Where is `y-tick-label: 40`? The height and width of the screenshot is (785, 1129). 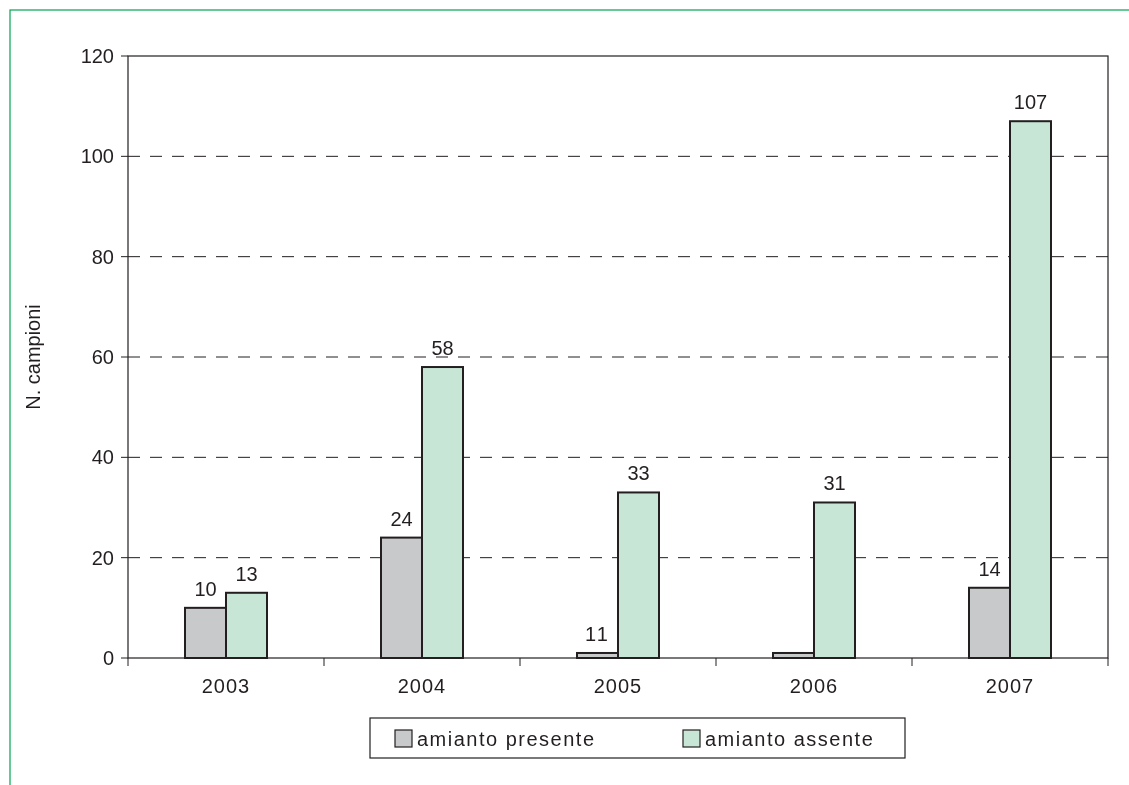
y-tick-label: 40 is located at coordinates (102, 457).